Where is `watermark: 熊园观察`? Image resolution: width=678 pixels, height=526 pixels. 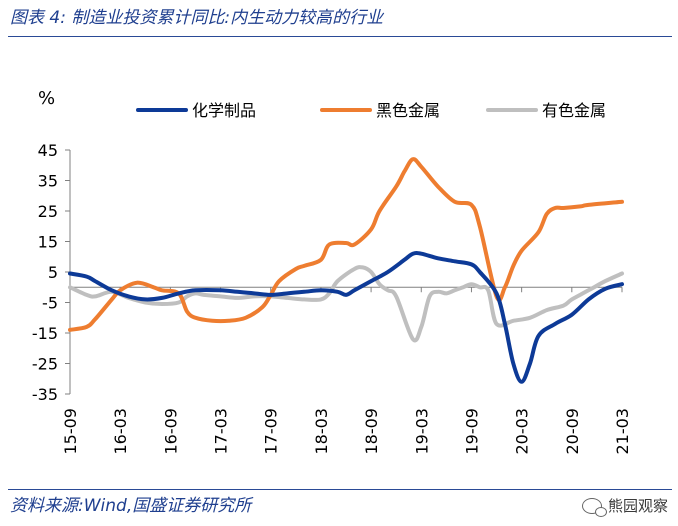
watermark: 熊园观察 is located at coordinates (624, 506).